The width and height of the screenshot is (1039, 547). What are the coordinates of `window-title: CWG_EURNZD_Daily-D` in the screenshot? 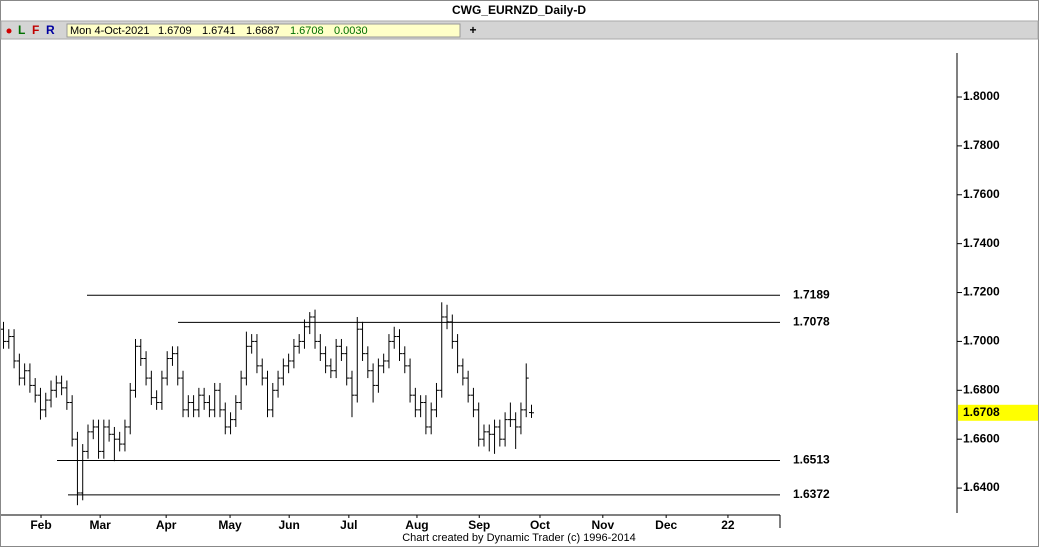 It's located at (519, 10).